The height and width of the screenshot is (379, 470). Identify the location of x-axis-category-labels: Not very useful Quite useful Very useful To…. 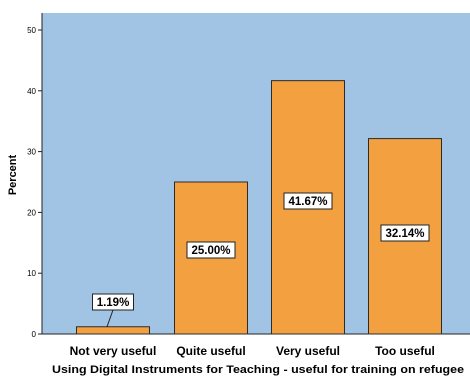
(252, 351).